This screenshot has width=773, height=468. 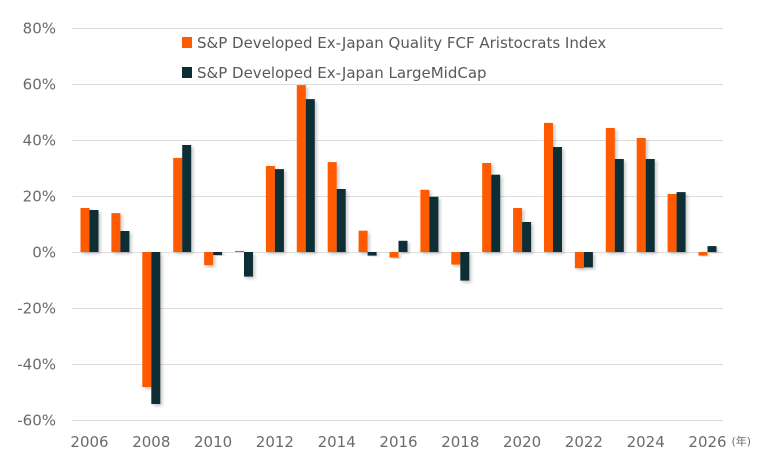 I want to click on bar-largemidcap-2009, so click(x=187, y=198).